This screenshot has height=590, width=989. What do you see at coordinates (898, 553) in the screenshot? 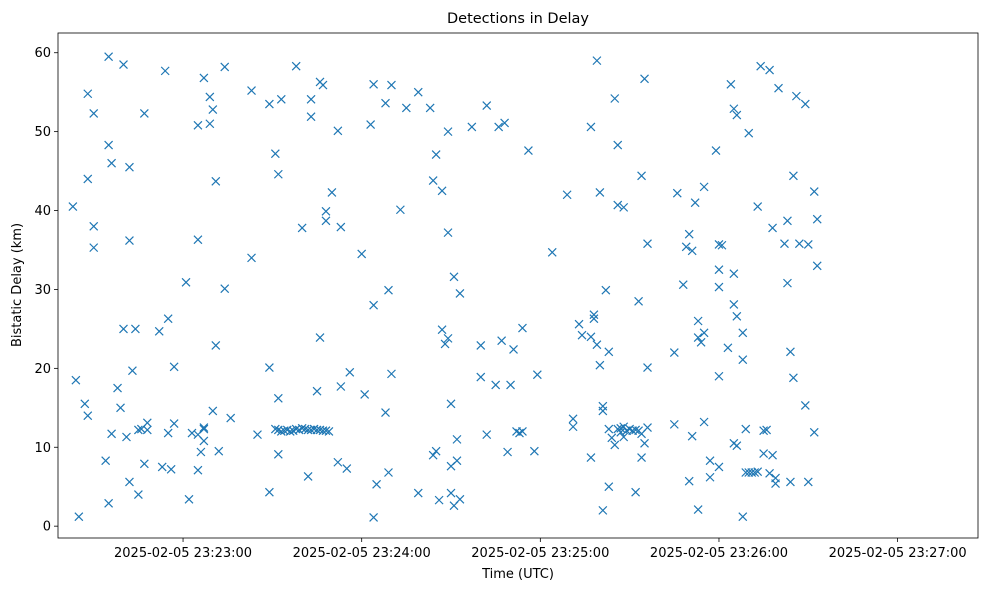
I see `x-tick-label: 2025-02-05 23:27:00` at bounding box center [898, 553].